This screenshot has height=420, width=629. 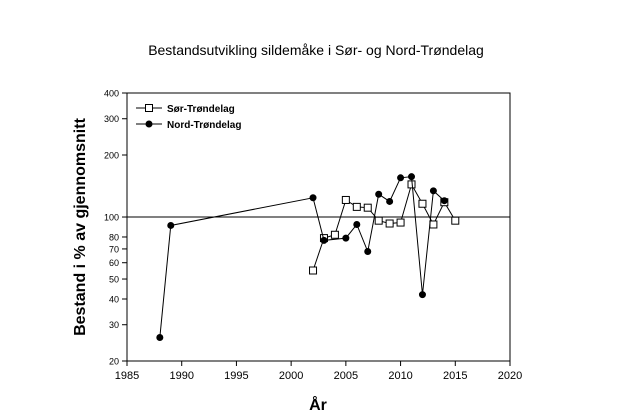 What do you see at coordinates (115, 228) in the screenshot?
I see `y-axis: 20 30 40 50 60 70 80 100 200 300 400` at bounding box center [115, 228].